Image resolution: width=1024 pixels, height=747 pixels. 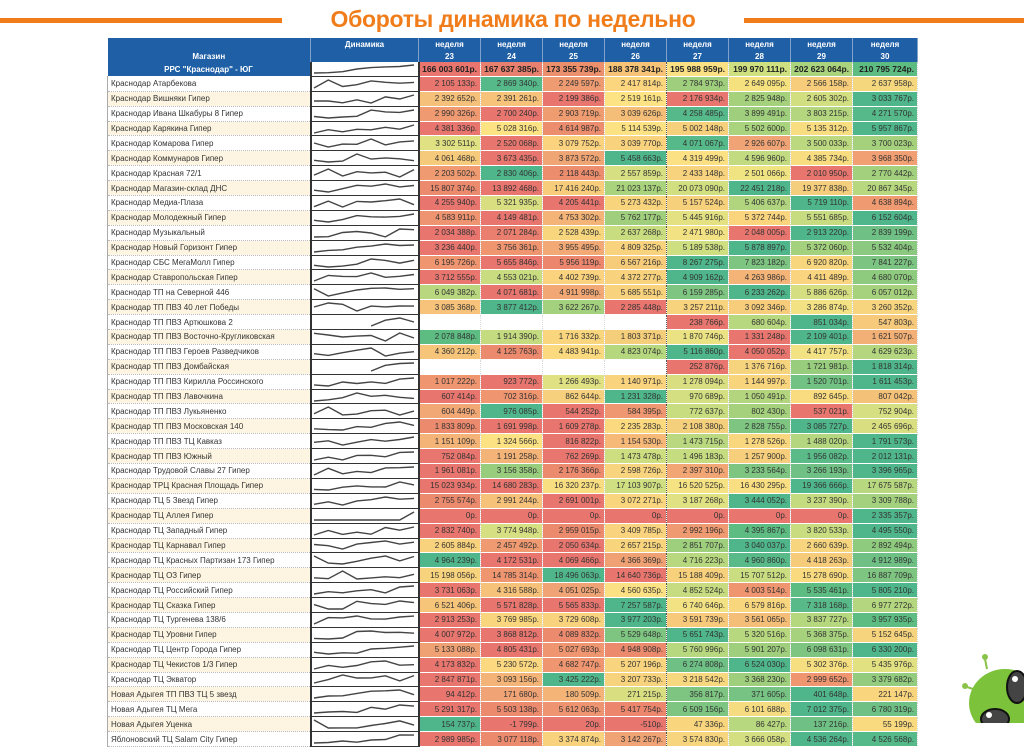 What do you see at coordinates (449, 739) in the screenshot?
I see `turnover-cell: 2 989 985р.` at bounding box center [449, 739].